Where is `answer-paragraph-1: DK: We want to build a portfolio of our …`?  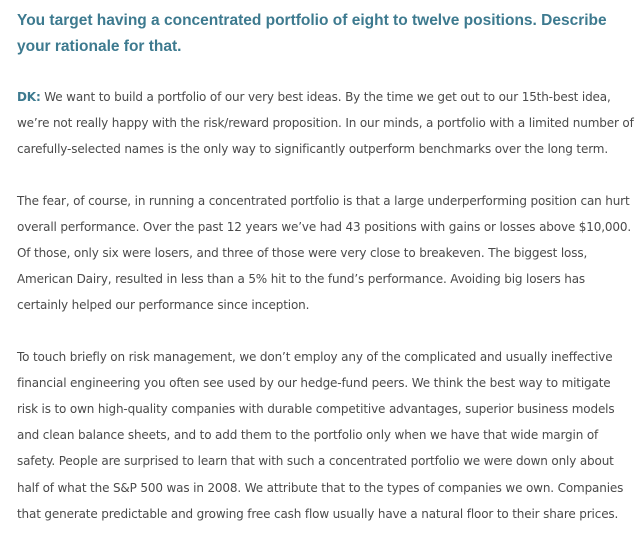 answer-paragraph-1: DK: We want to build a portfolio of our … is located at coordinates (326, 123).